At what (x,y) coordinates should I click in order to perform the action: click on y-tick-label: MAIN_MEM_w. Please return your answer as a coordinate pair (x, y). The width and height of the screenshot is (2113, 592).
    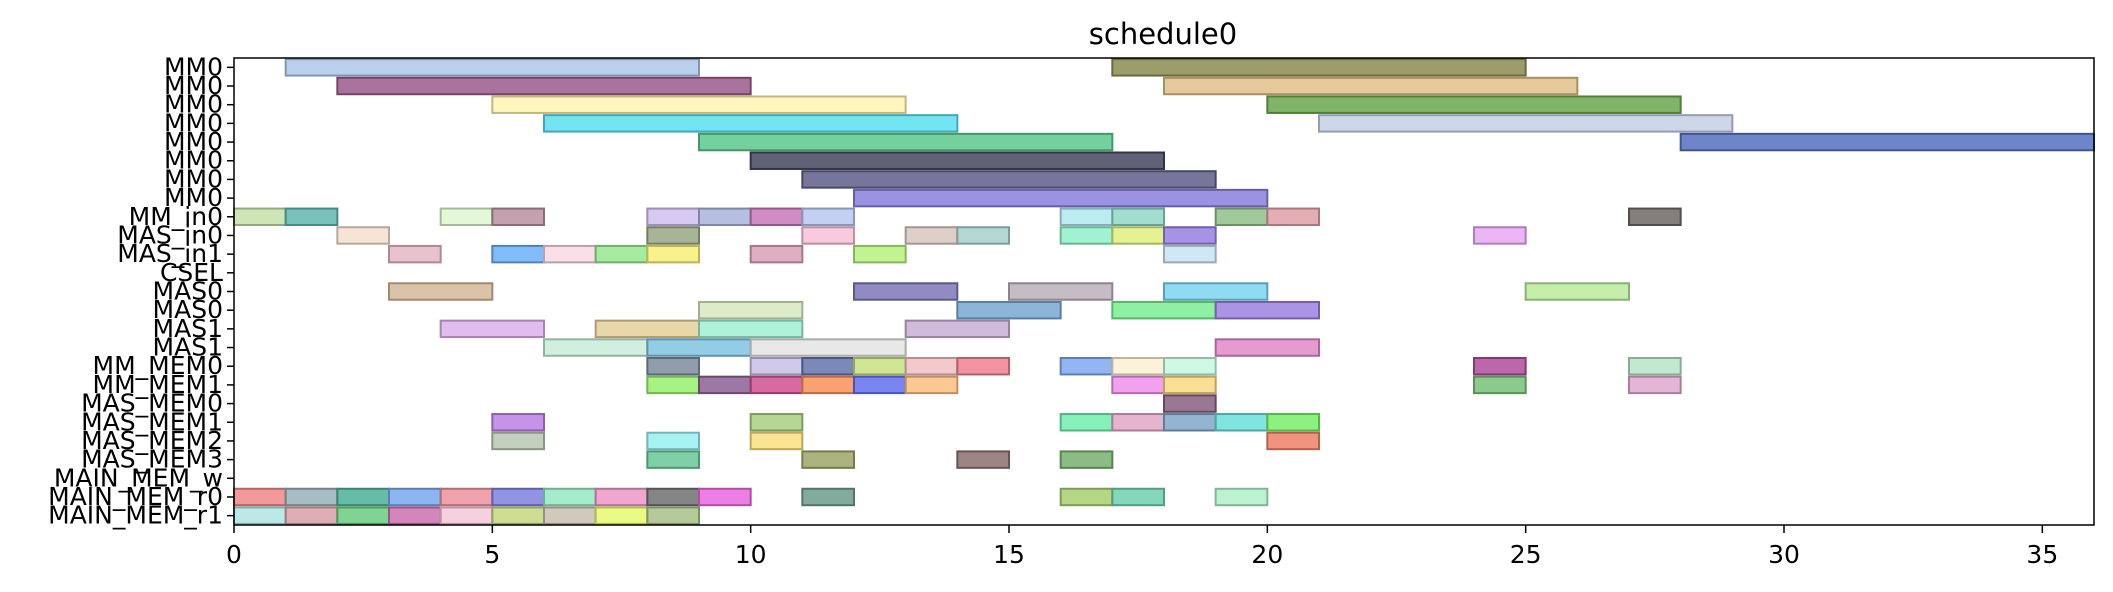
    Looking at the image, I should click on (138, 477).